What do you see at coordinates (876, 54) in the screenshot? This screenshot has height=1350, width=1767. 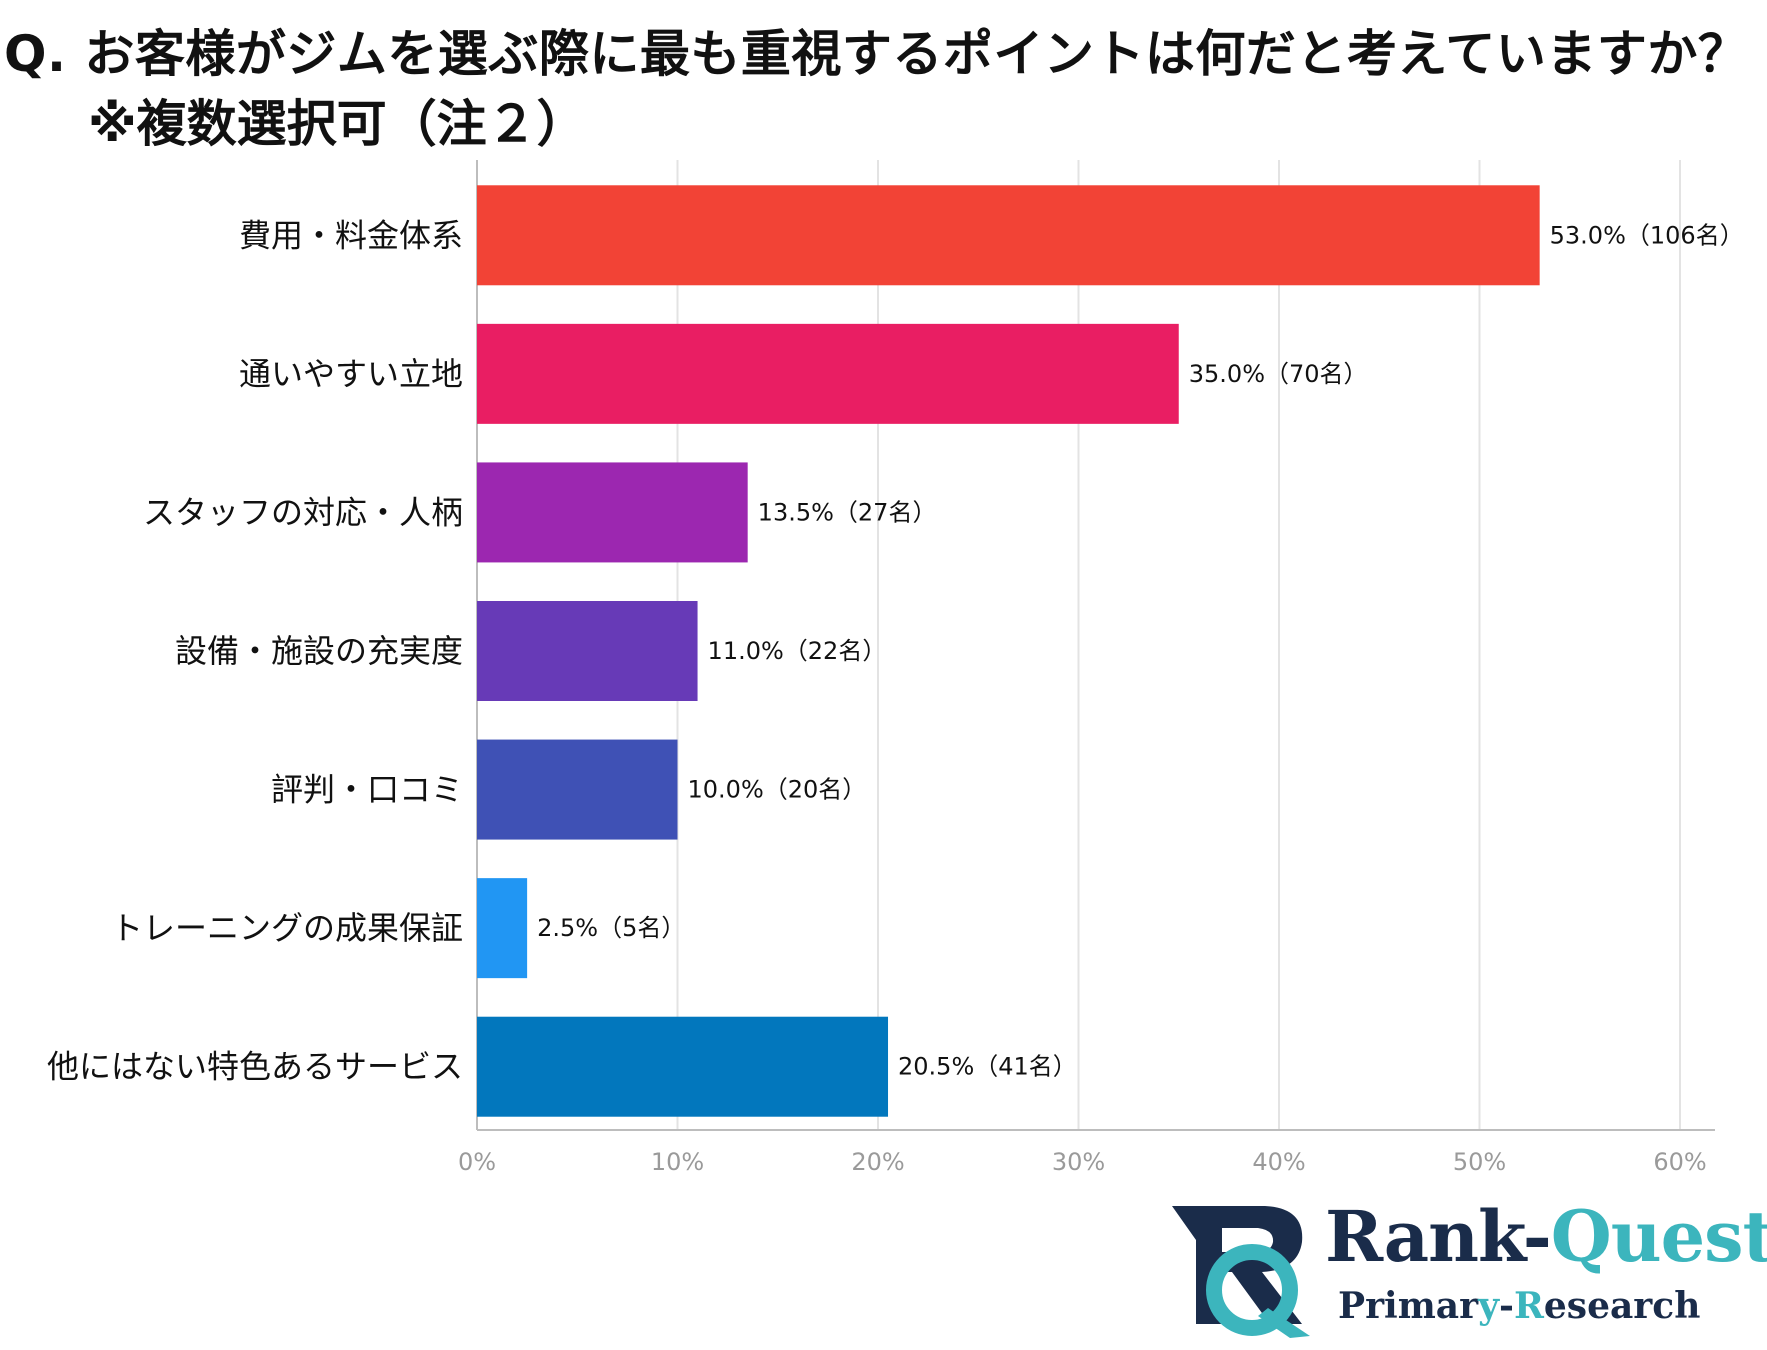 I see `chart-title-question: Q. お客様がジムを選ぶ際に最も重視するポイントは何だと考えていますか？` at bounding box center [876, 54].